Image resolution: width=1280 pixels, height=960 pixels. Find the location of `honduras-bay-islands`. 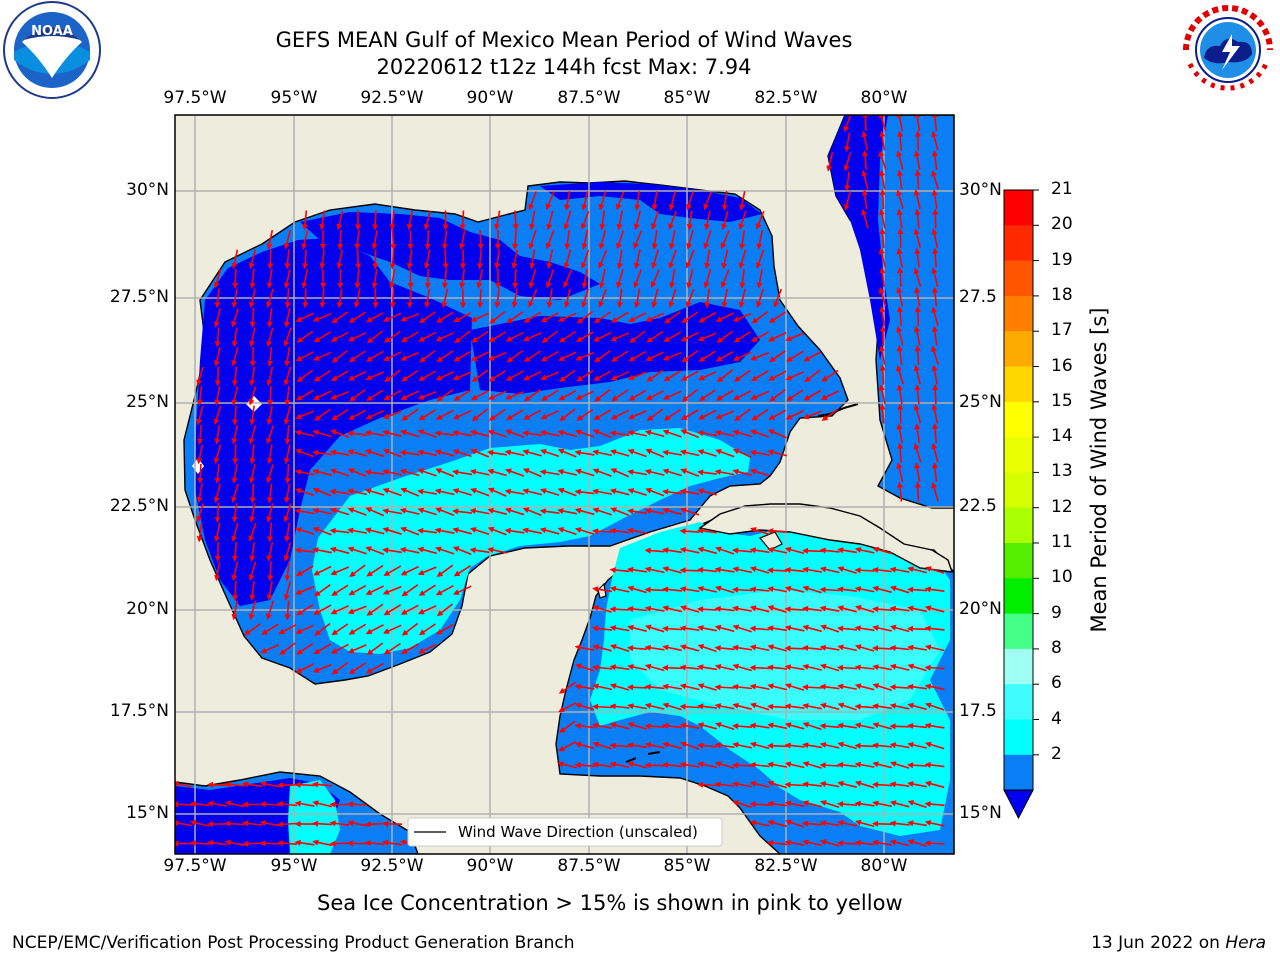

honduras-bay-islands is located at coordinates (643, 757).